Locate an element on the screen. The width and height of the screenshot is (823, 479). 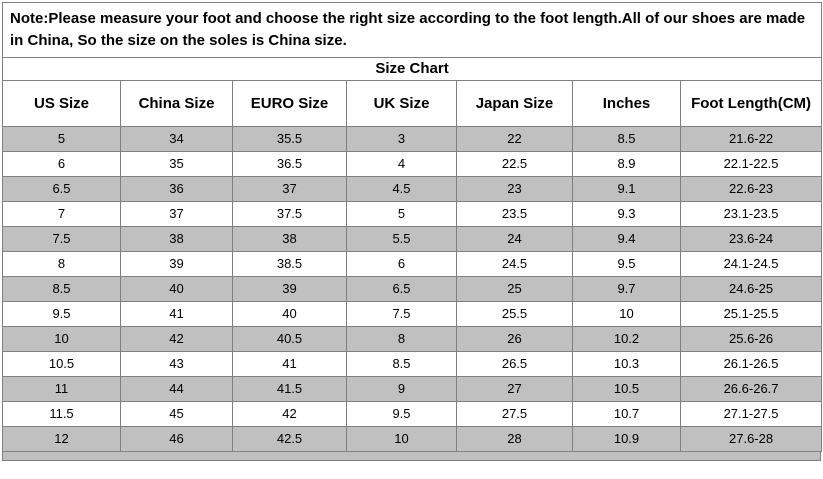
table-cell: 11.5 is located at coordinates (61, 413).